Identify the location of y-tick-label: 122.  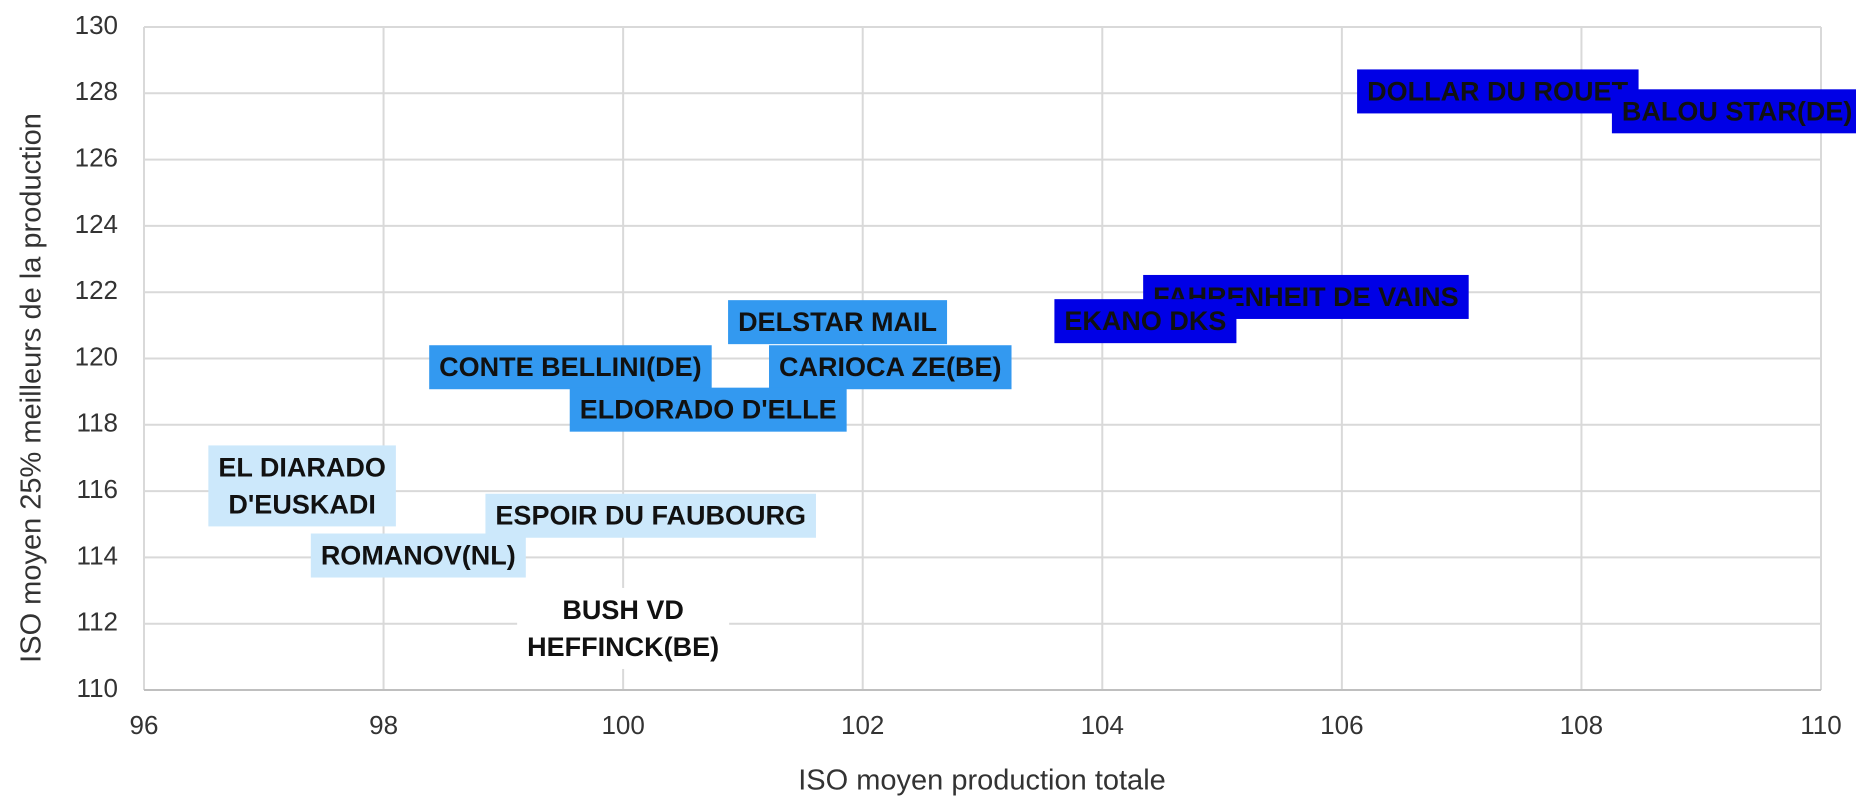
(96, 290).